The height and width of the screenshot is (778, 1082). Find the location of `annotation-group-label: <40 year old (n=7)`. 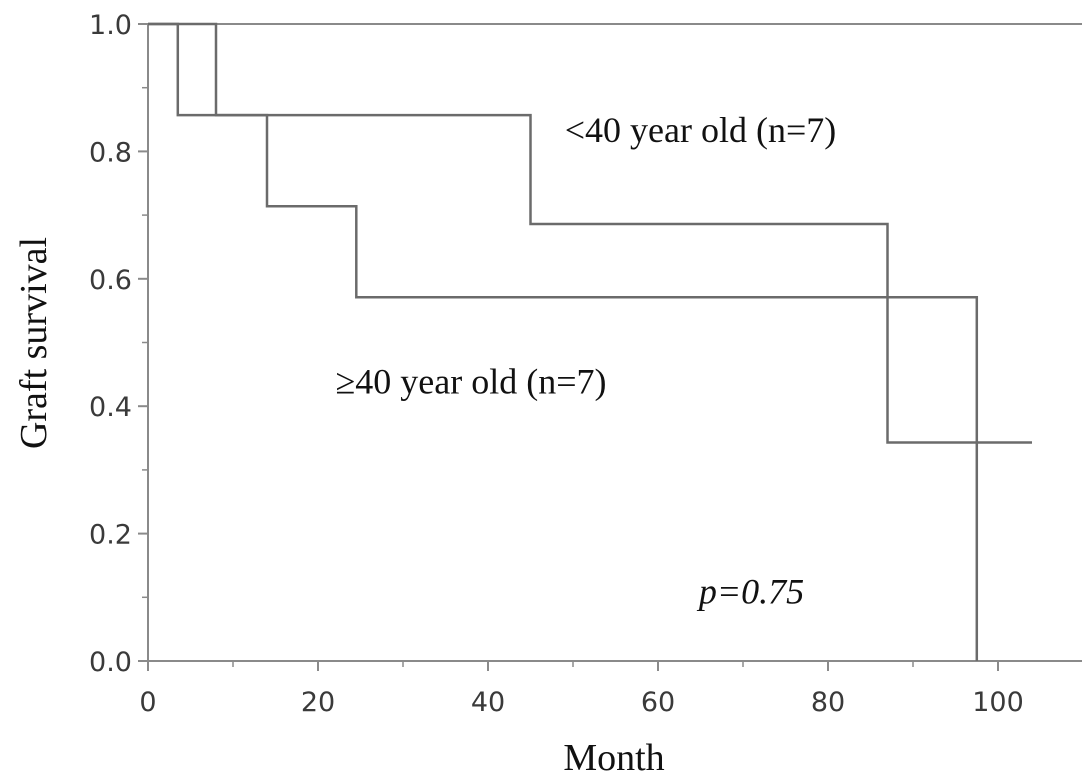

annotation-group-label: <40 year old (n=7) is located at coordinates (701, 130).